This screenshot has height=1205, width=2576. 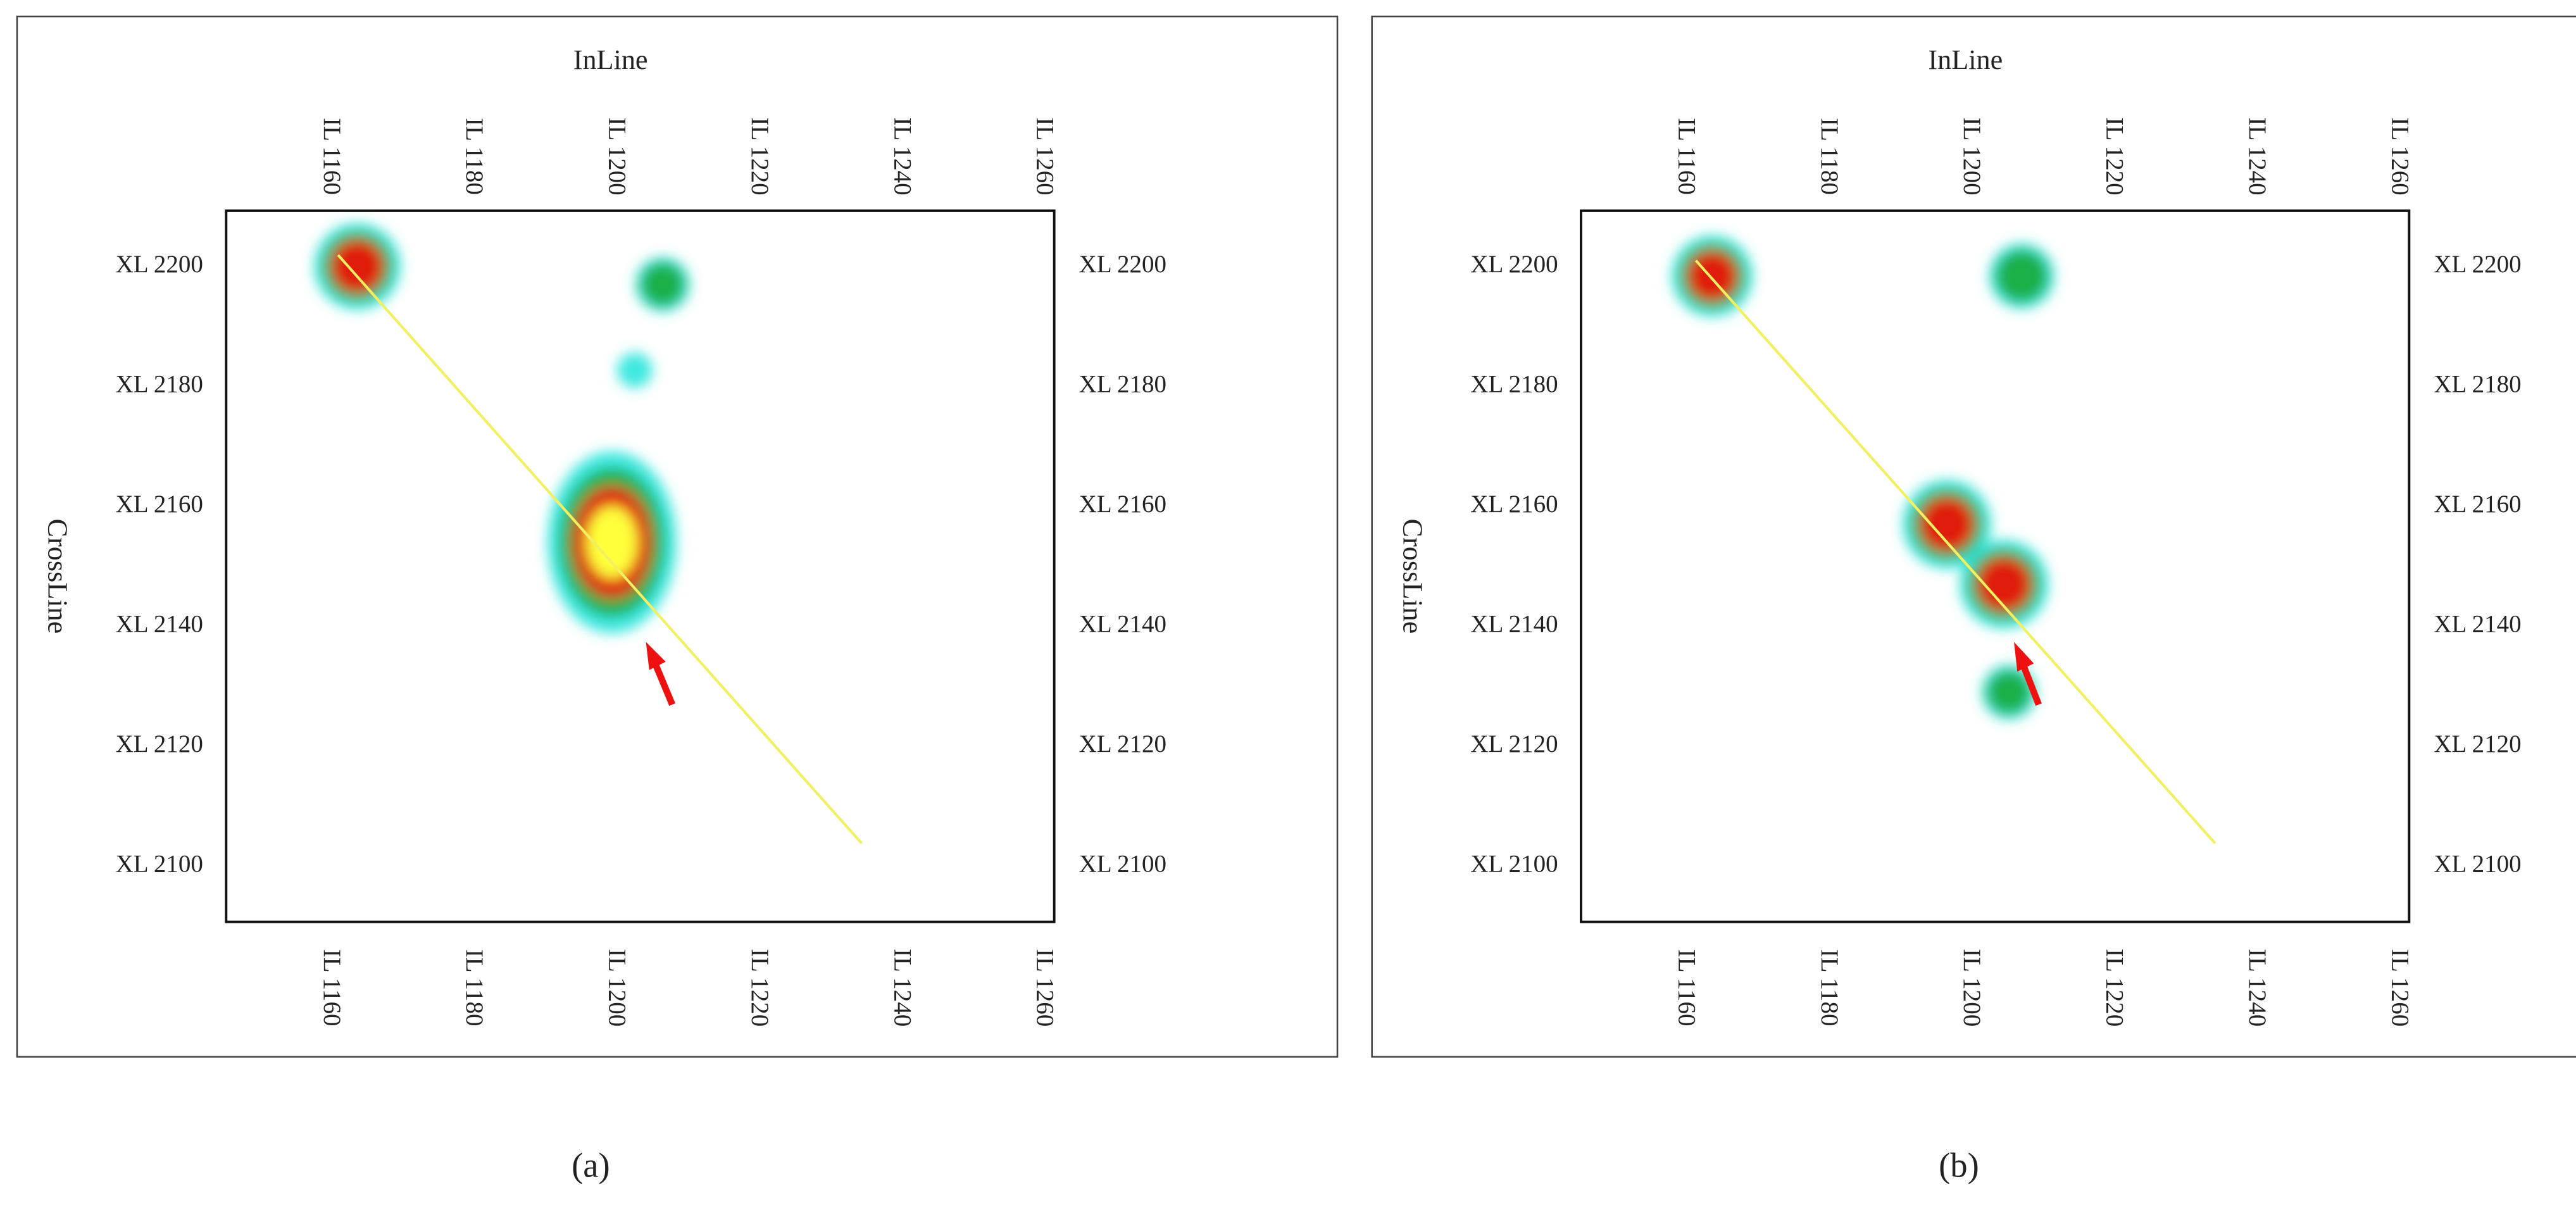 What do you see at coordinates (660, 674) in the screenshot?
I see `arrow-a` at bounding box center [660, 674].